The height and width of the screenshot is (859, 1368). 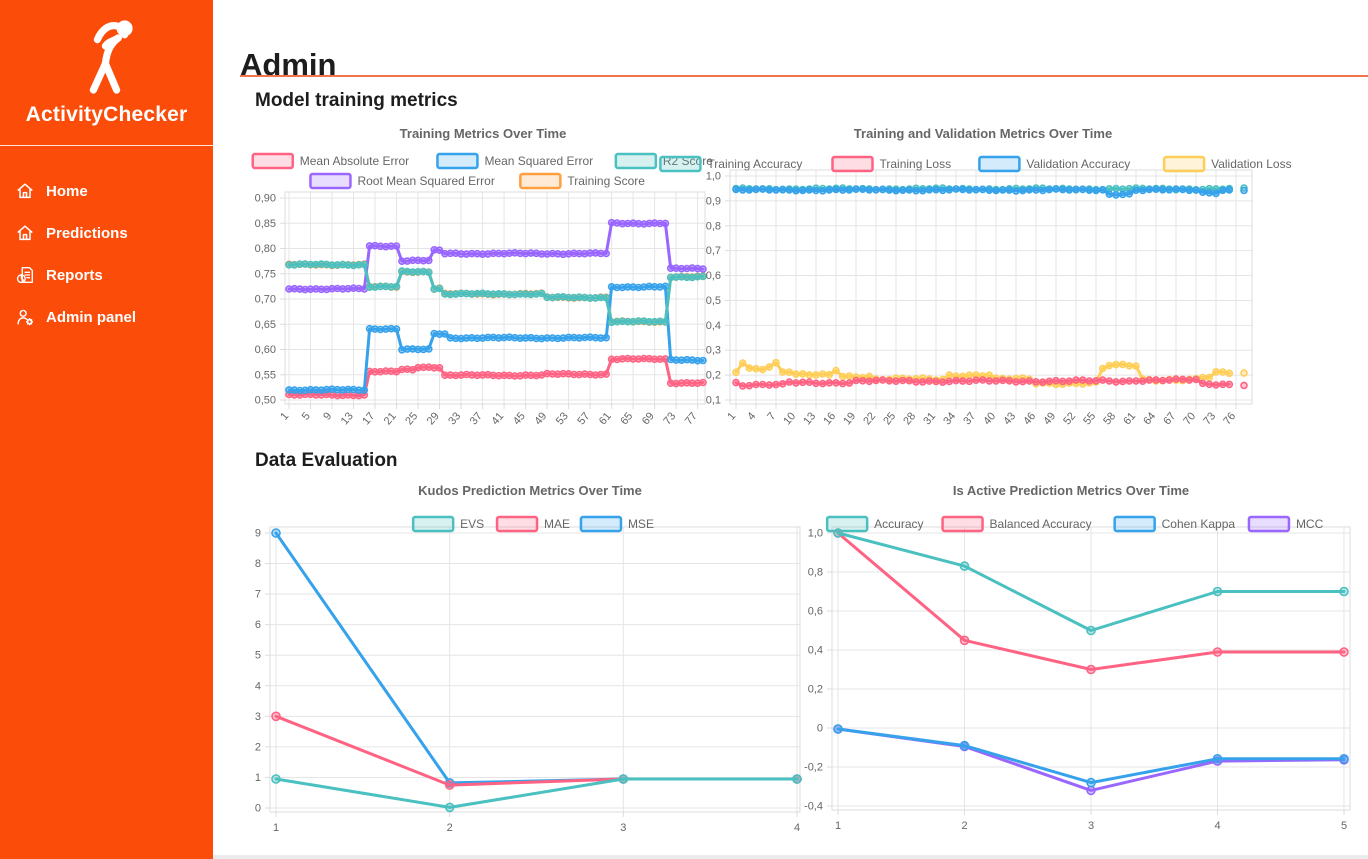 I want to click on legend-item: Mean Squared Error, so click(x=514, y=161).